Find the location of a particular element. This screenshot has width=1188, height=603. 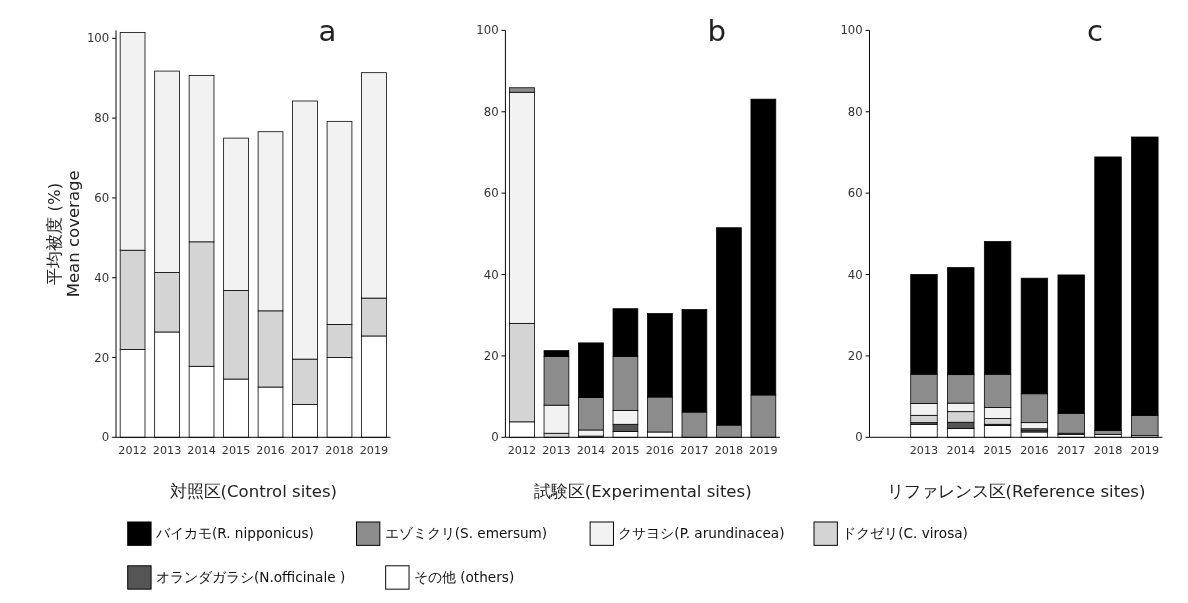

chart-title: c is located at coordinates (1095, 31).